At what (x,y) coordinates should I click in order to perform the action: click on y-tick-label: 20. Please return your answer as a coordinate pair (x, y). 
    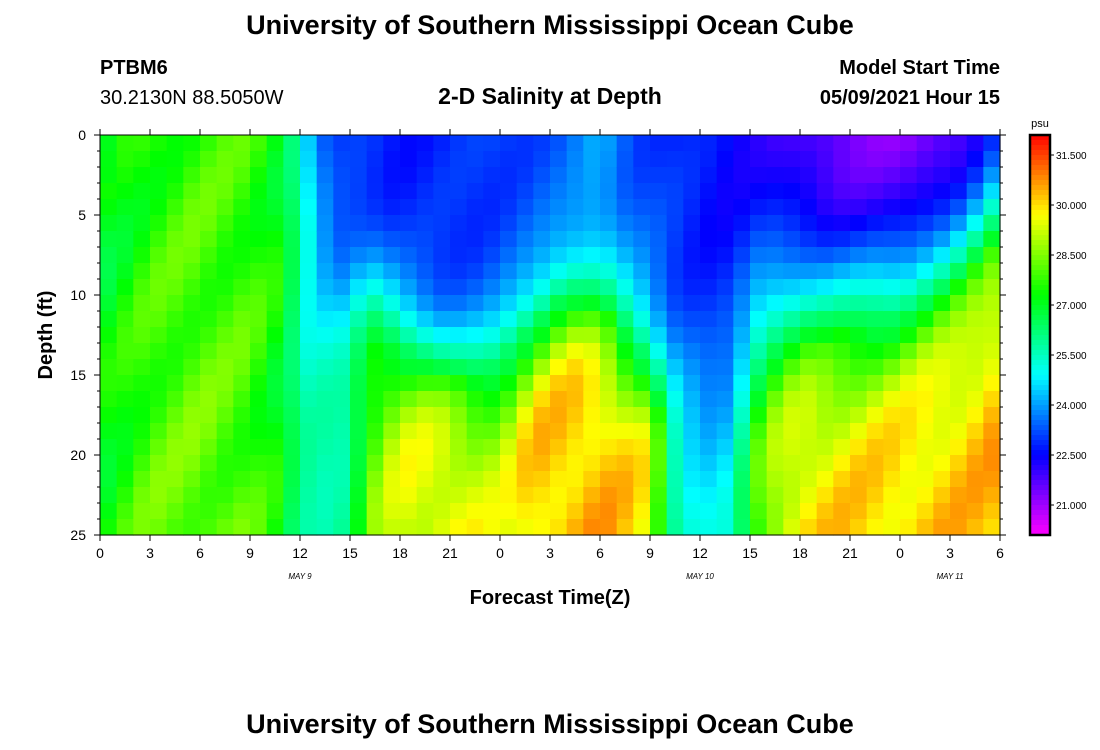
    Looking at the image, I should click on (78, 455).